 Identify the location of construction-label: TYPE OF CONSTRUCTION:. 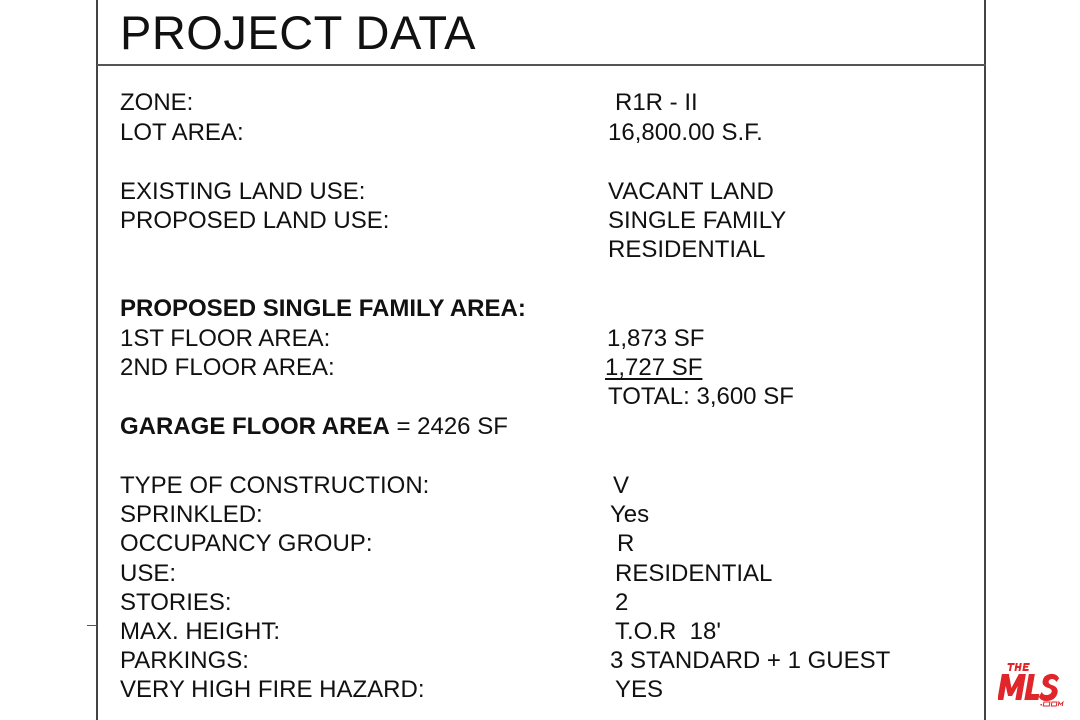
(275, 485).